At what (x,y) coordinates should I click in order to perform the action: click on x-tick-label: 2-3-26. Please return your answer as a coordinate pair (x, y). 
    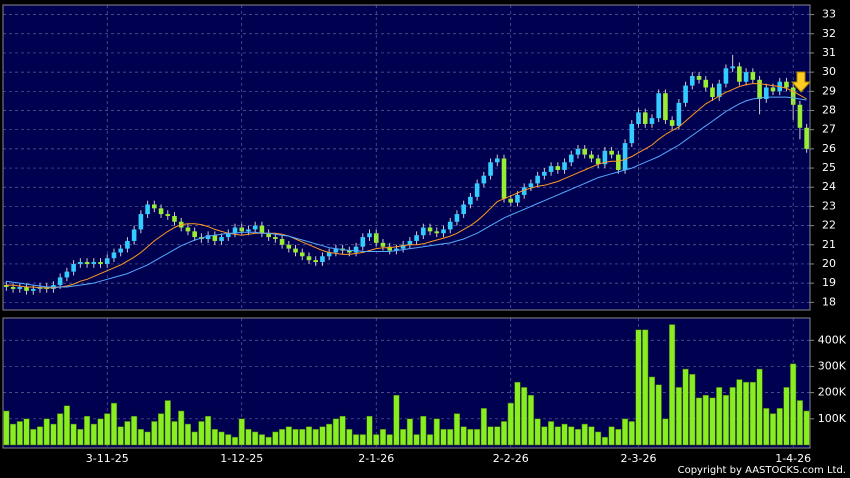
    Looking at the image, I should click on (639, 458).